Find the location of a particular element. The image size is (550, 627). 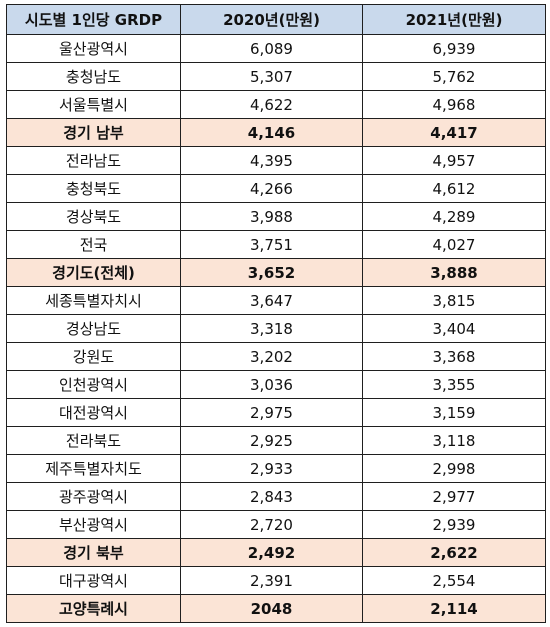

table-row: 전국 3,751 4,027 is located at coordinates (276, 244).